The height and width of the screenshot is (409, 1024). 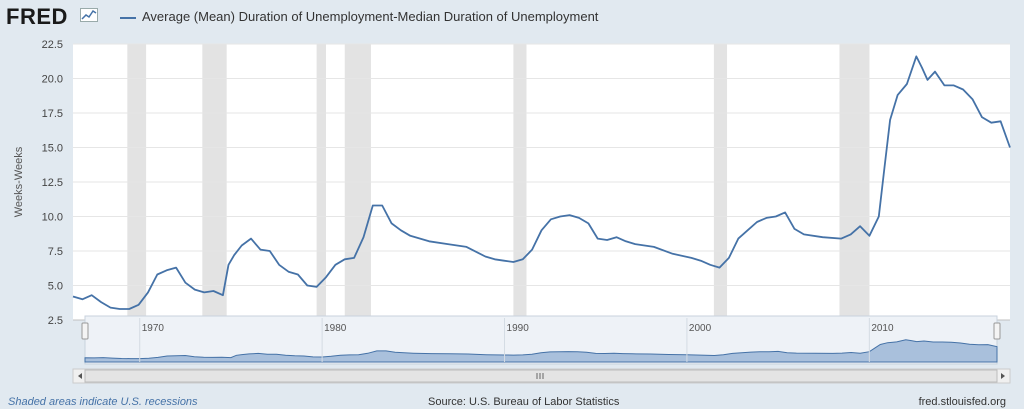 I want to click on y-axis-ticks: 2.5 5.0 7.5 10.0 12.5 15.0 17.5 20.0 22.5, so click(x=52, y=183).